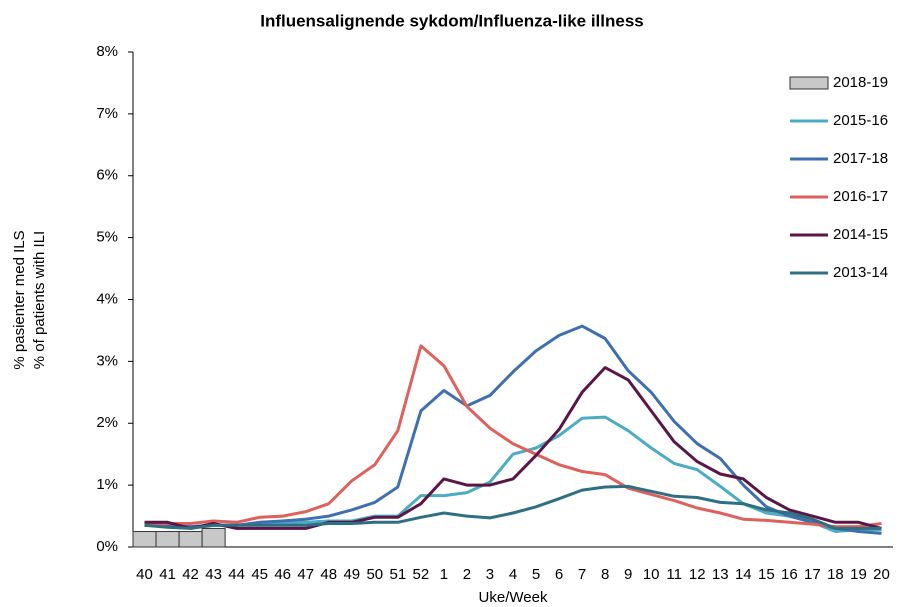 The width and height of the screenshot is (904, 607). I want to click on x-tick-label: 42, so click(190, 574).